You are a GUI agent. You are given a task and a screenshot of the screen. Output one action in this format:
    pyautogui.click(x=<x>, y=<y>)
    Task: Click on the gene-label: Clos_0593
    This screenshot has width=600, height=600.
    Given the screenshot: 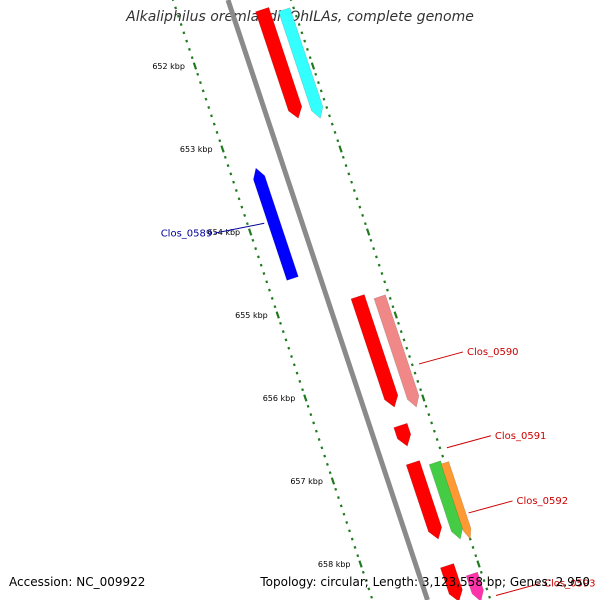 What is the action you would take?
    pyautogui.click(x=570, y=584)
    